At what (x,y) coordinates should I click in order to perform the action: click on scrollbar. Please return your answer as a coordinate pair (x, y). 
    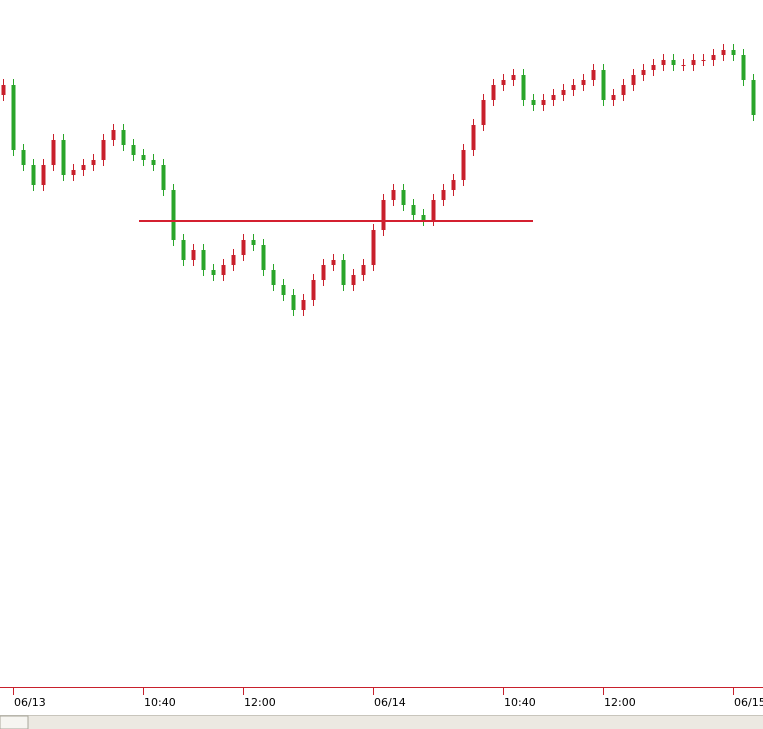
    Looking at the image, I should click on (381, 722).